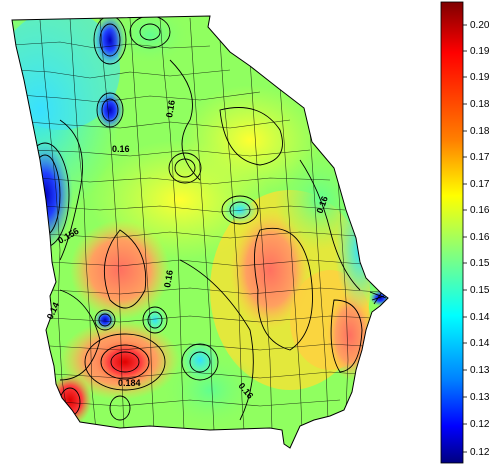  I want to click on colorbar-tick-label: 0.20, so click(480, 25).